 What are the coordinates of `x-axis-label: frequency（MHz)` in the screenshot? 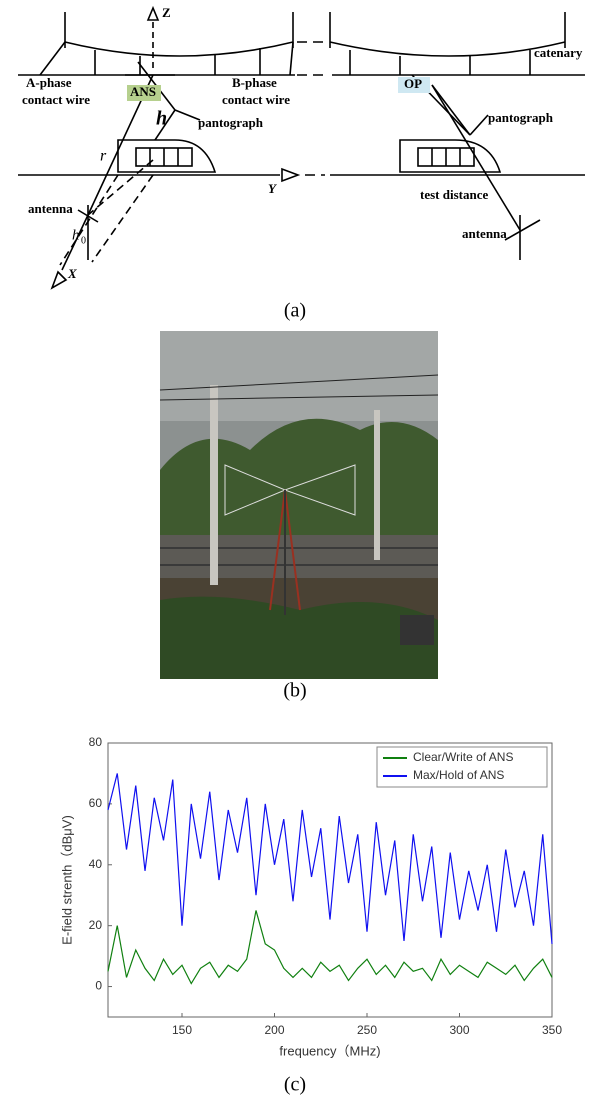 It's located at (329, 1050).